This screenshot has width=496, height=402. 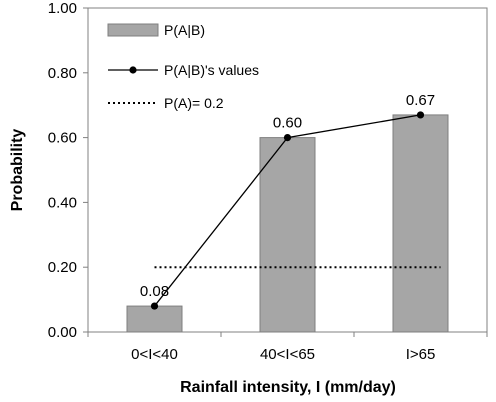 What do you see at coordinates (194, 103) in the screenshot?
I see `legend-label: P(A)= 0.2` at bounding box center [194, 103].